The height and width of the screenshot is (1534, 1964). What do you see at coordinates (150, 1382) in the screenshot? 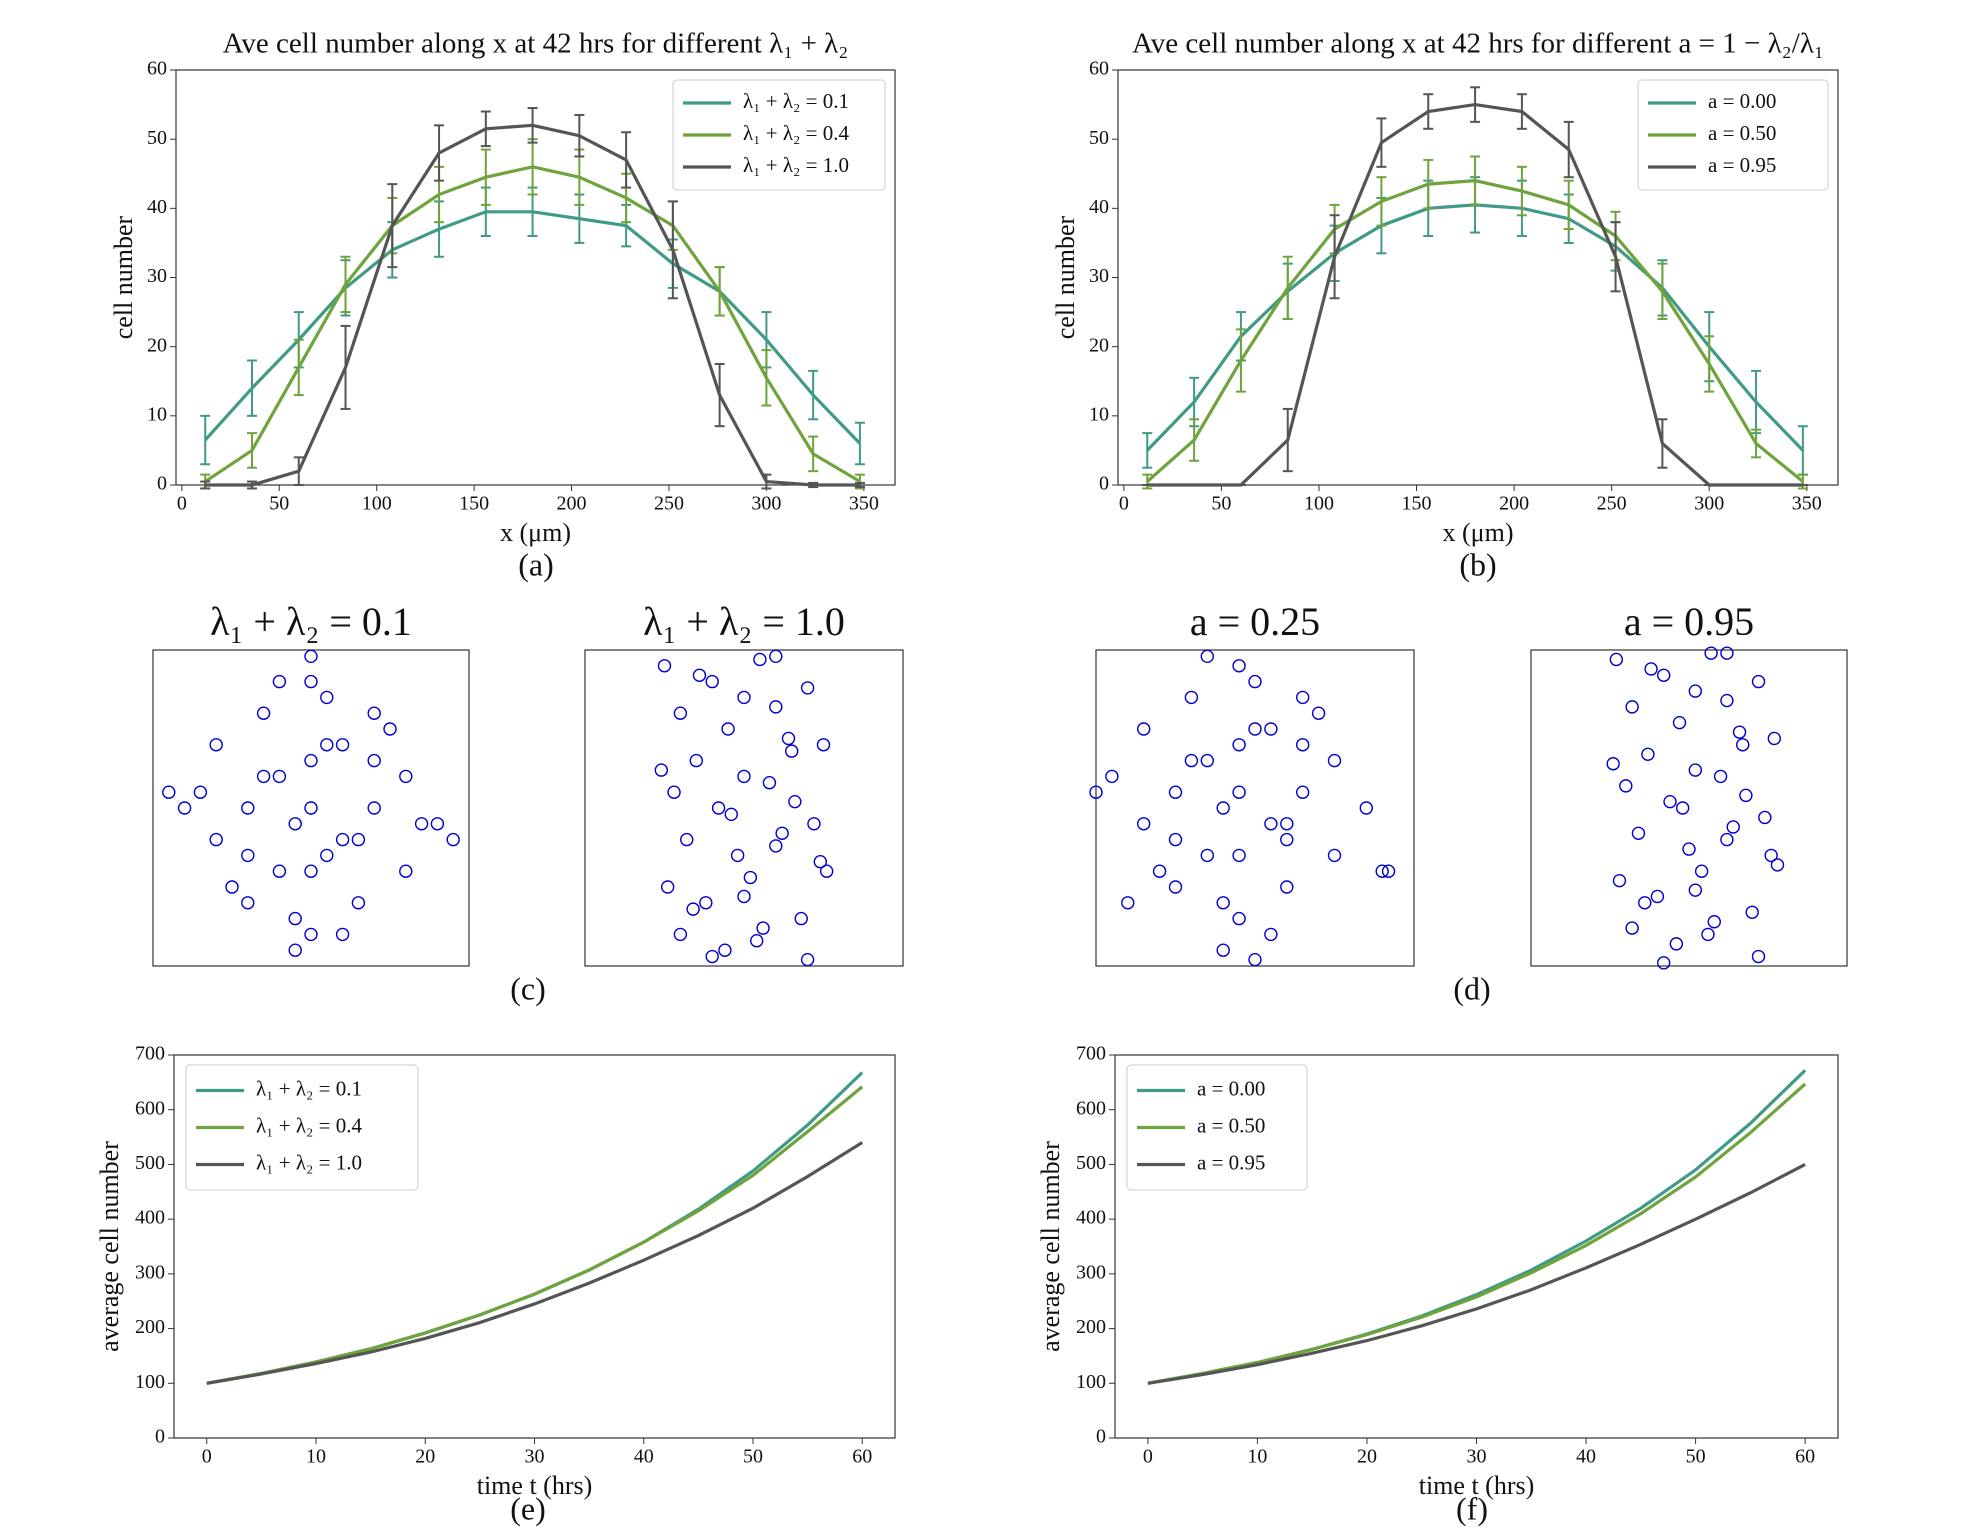
I see `y-tick-label: 100` at bounding box center [150, 1382].